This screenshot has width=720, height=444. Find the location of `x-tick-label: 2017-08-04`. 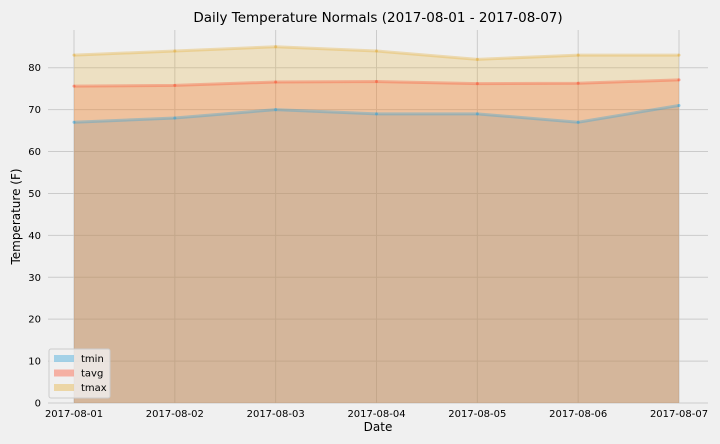

x-tick-label: 2017-08-04 is located at coordinates (376, 414).